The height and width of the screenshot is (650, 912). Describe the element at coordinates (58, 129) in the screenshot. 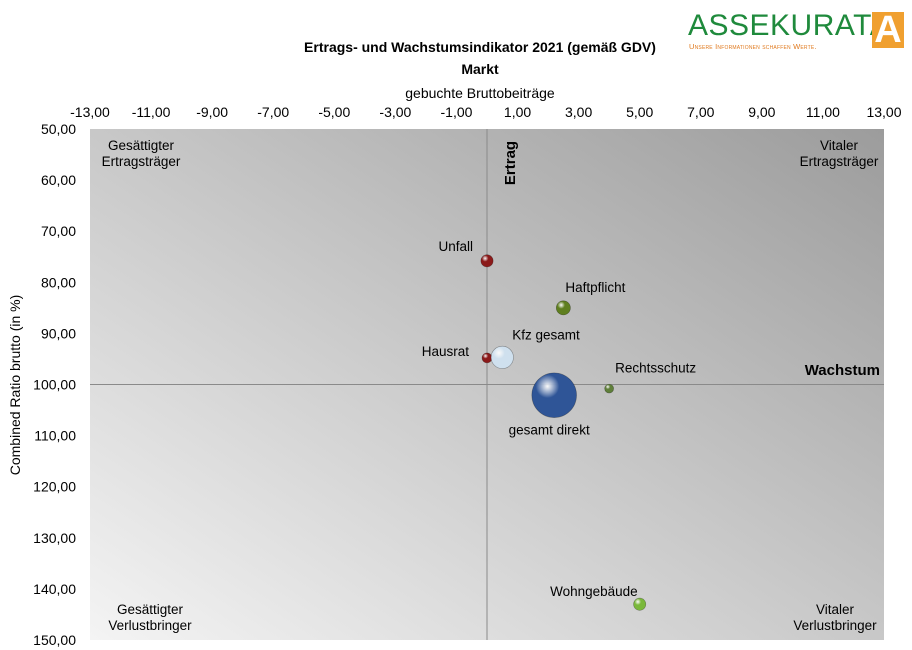

I see `y-tick-label: 50,00` at that location.